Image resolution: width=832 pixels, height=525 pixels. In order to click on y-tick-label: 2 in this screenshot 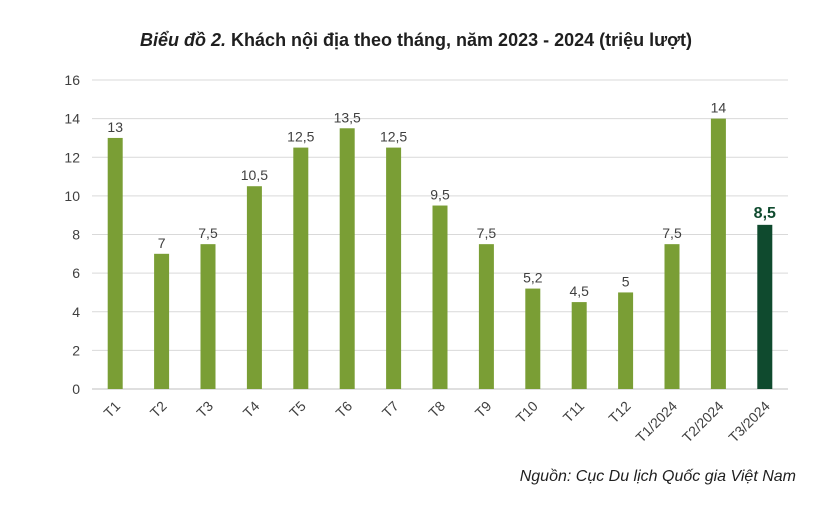, I will do `click(76, 350)`.